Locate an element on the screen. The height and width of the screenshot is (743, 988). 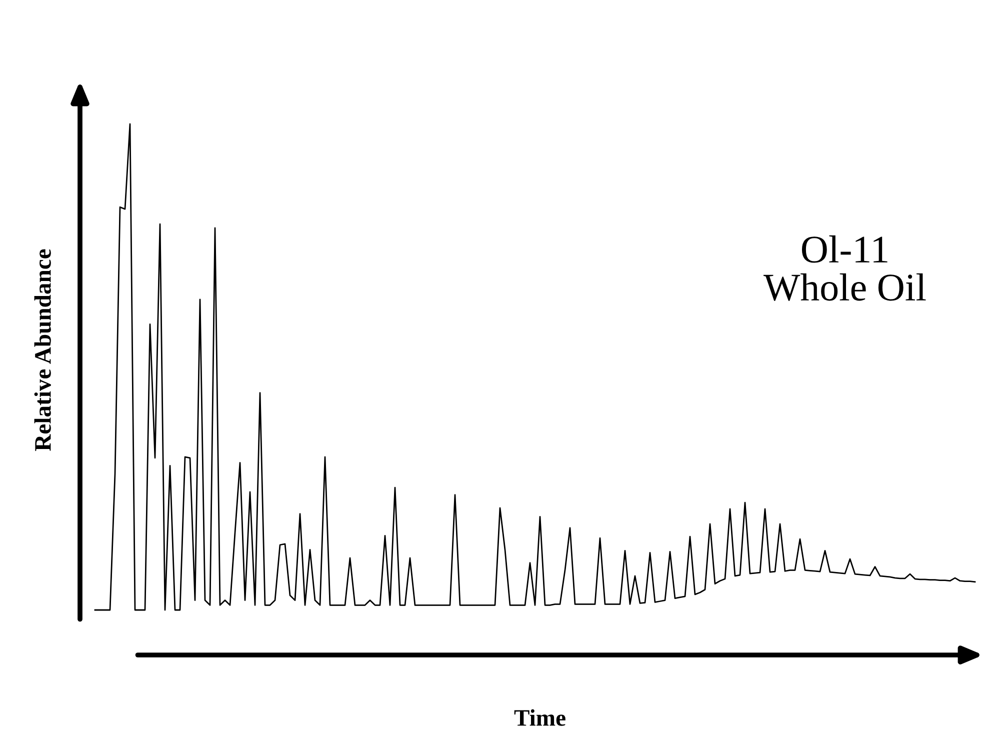
x-axis-title: Time is located at coordinates (540, 717).